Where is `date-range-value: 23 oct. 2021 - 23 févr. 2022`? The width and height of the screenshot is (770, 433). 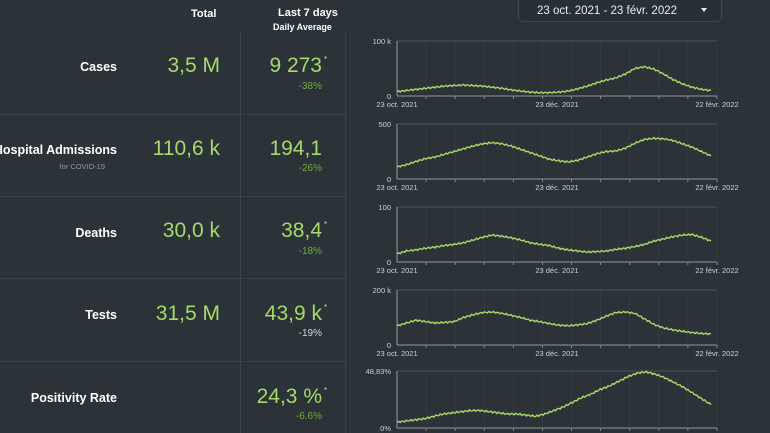 date-range-value: 23 oct. 2021 - 23 févr. 2022 is located at coordinates (607, 10).